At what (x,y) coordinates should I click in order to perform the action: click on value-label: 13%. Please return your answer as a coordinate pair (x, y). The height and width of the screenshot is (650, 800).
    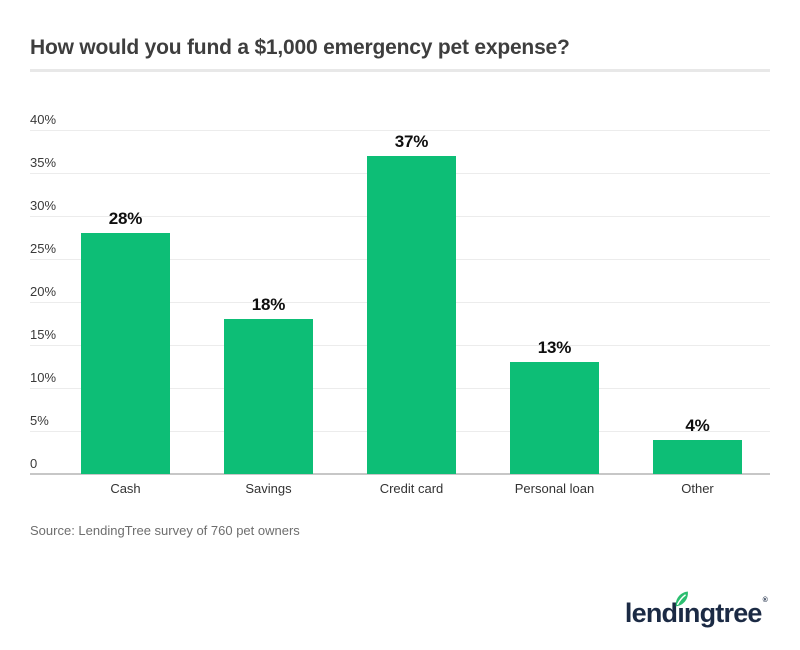
    Looking at the image, I should click on (554, 348).